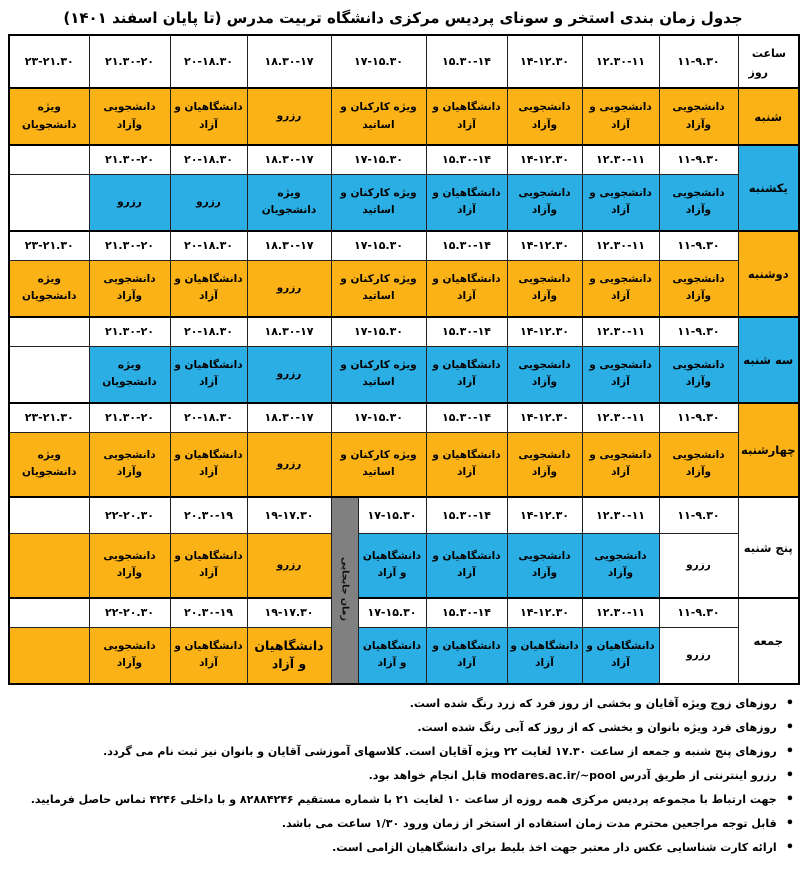 Image resolution: width=806 pixels, height=872 pixels. What do you see at coordinates (768, 547) in the screenshot?
I see `day-cell: پنج شنبه` at bounding box center [768, 547].